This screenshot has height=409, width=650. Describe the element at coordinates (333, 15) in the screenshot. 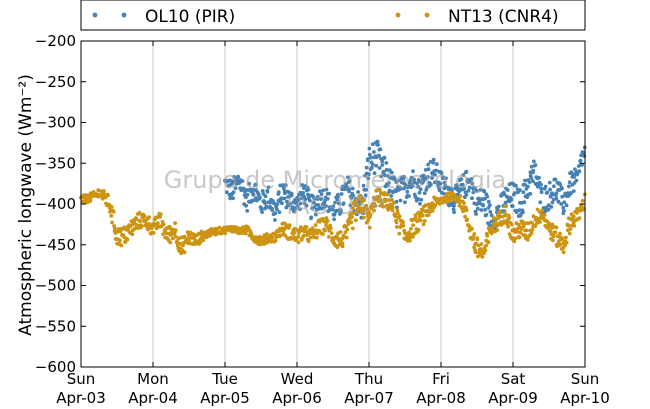

I see `legend-box` at that location.